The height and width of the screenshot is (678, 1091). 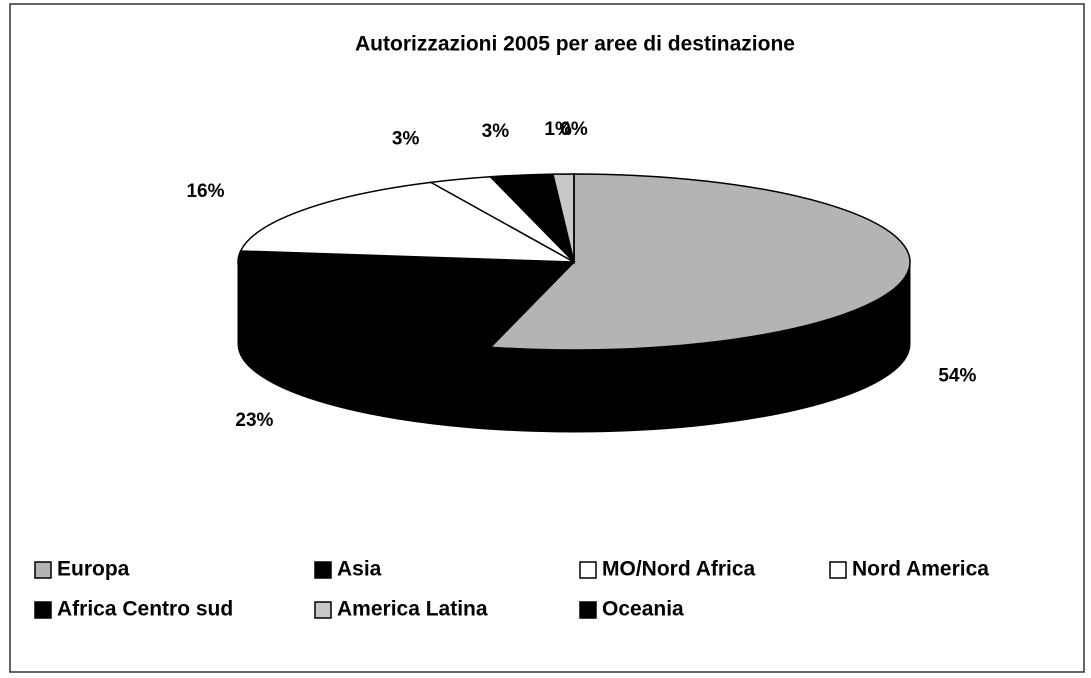 I want to click on data-label: 23%, so click(x=254, y=420).